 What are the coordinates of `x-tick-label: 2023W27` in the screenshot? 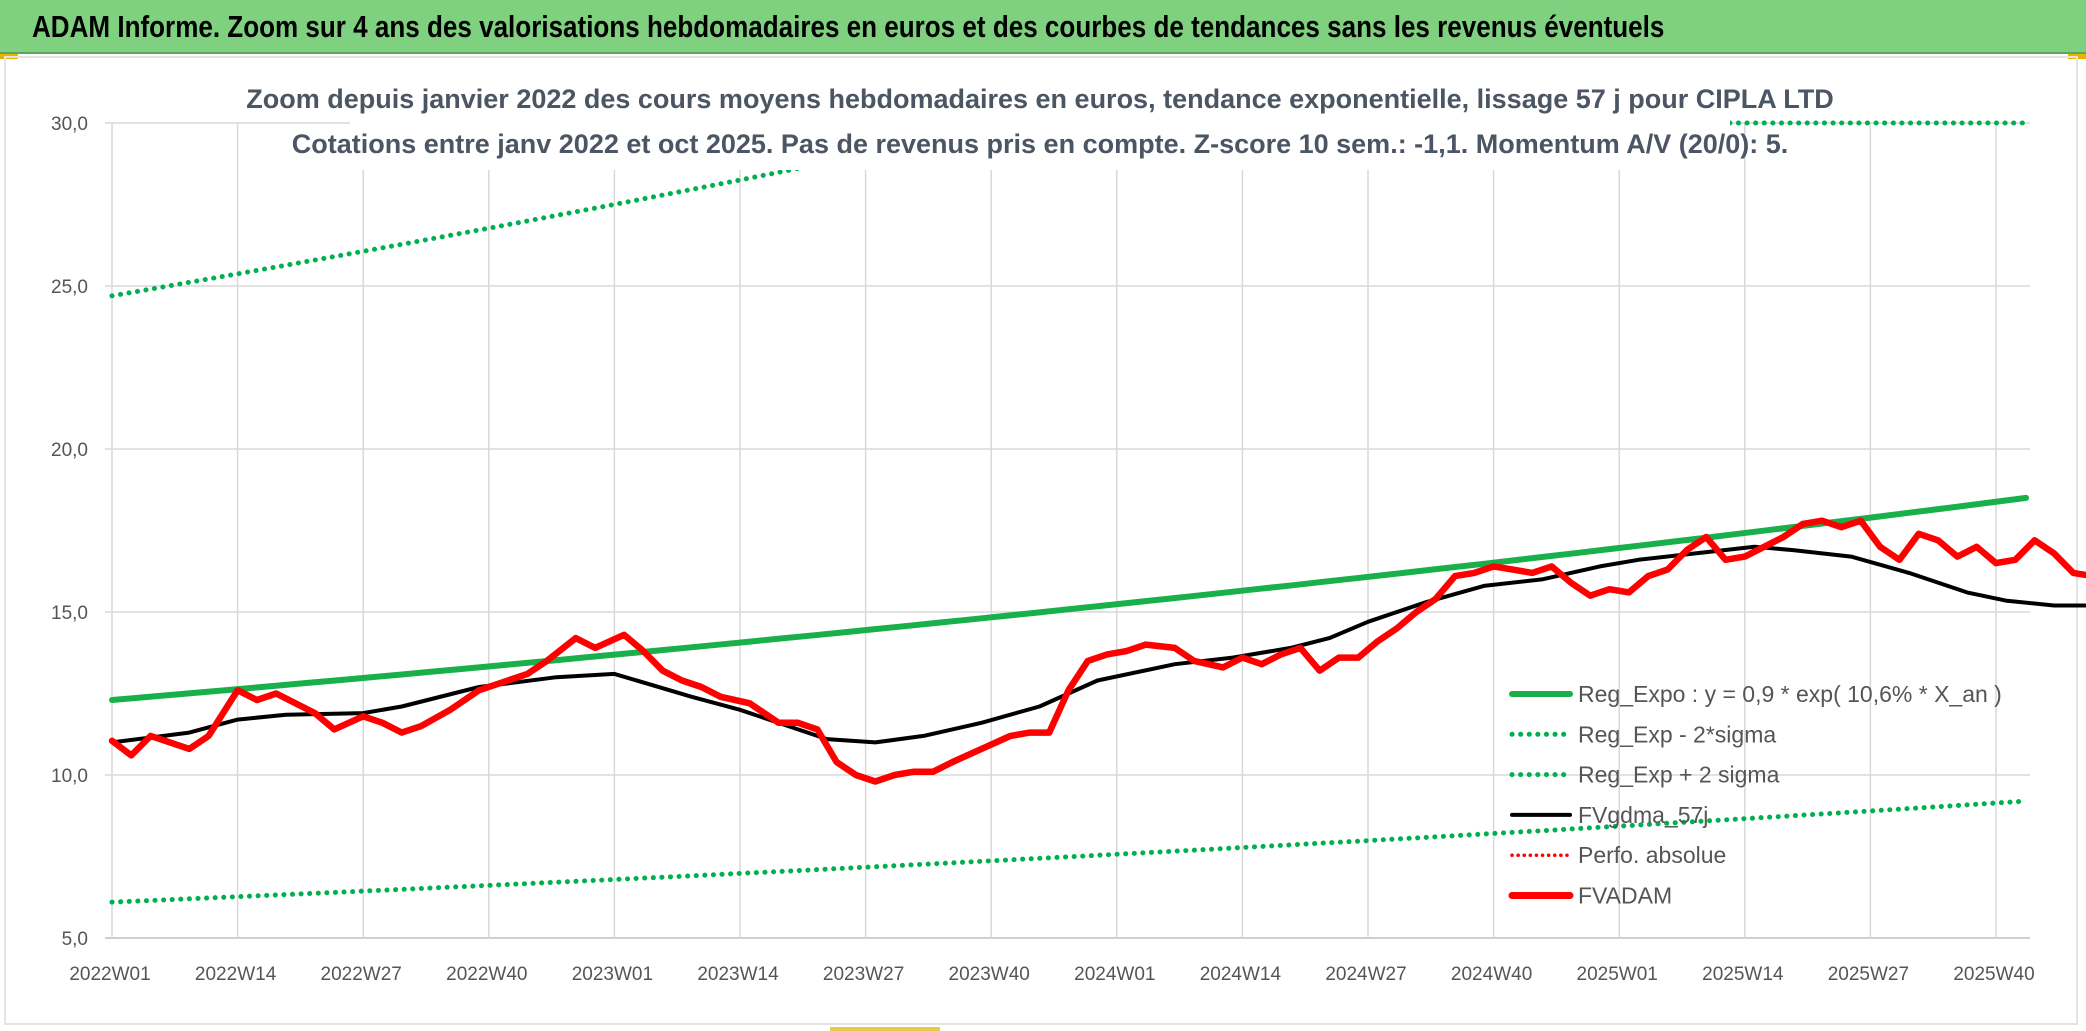 It's located at (863, 974).